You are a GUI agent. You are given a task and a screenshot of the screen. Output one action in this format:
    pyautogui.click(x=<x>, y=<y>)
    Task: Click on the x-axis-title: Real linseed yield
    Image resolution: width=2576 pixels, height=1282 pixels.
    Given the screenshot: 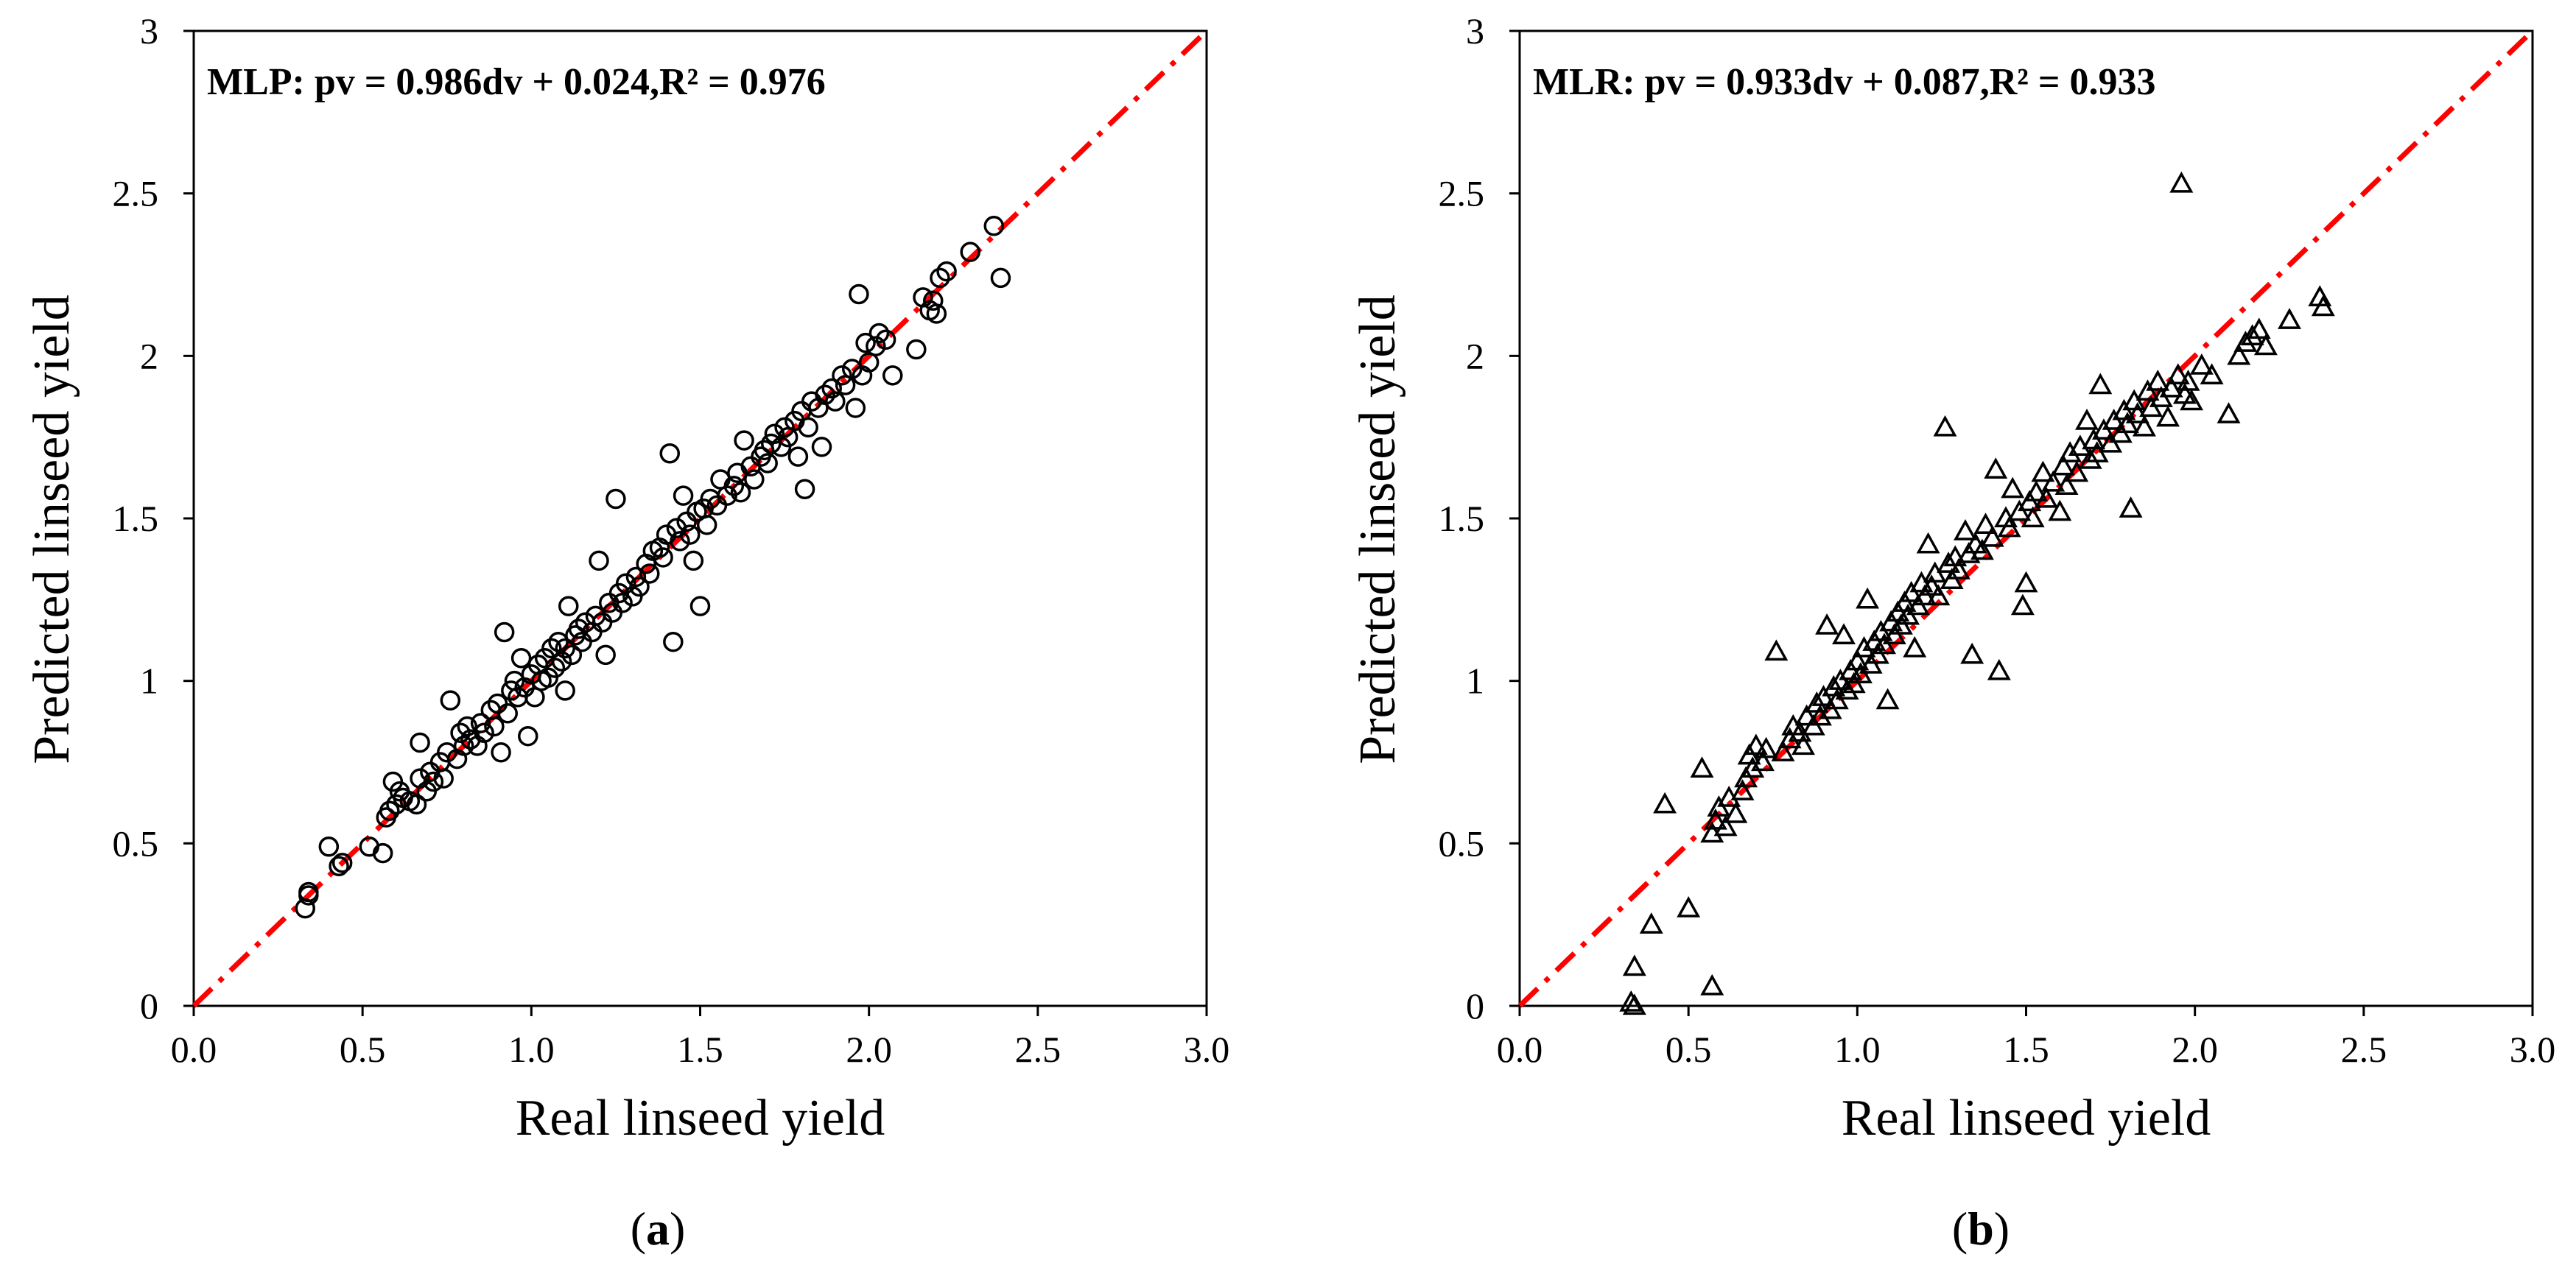 What is the action you would take?
    pyautogui.click(x=2026, y=1118)
    